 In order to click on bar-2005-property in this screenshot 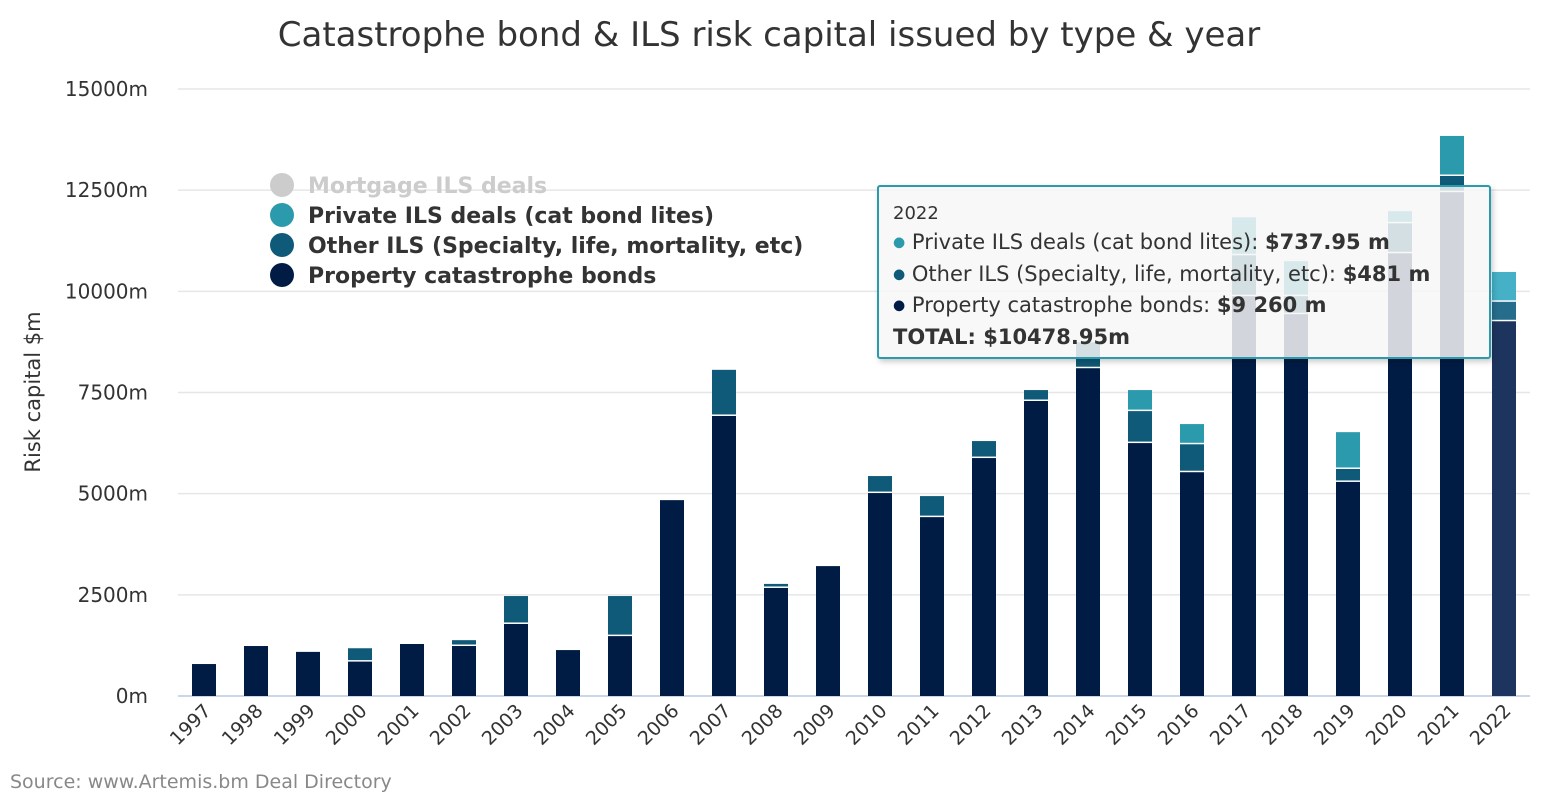, I will do `click(620, 666)`.